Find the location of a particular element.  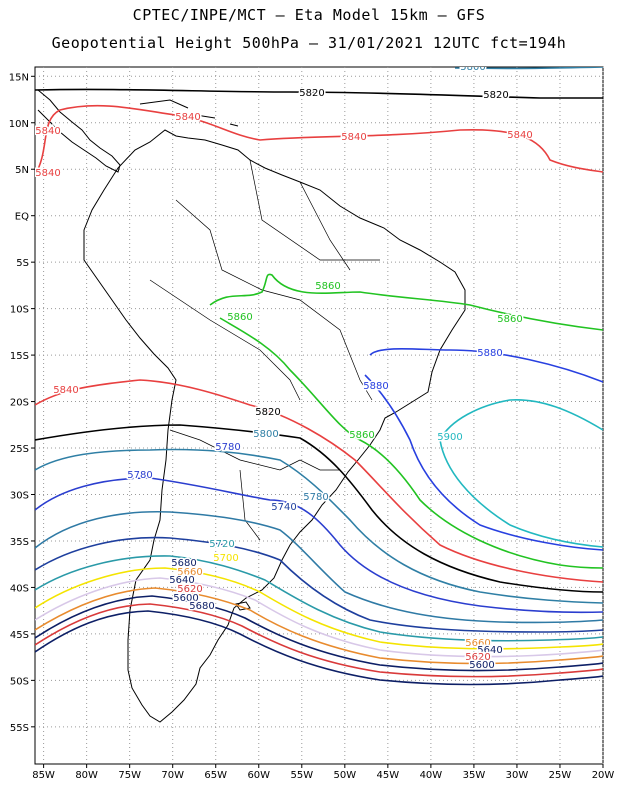

lat-tick-label: 40S is located at coordinates (19, 588).